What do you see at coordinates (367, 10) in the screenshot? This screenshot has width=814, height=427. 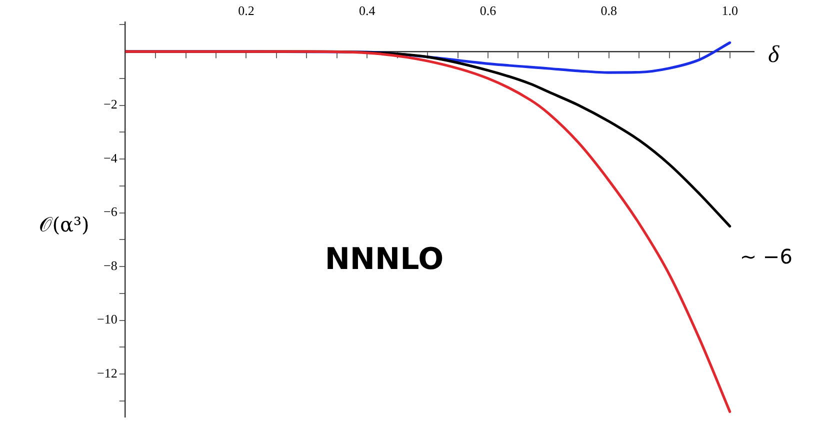 I see `x-tick-label: 0.4` at bounding box center [367, 10].